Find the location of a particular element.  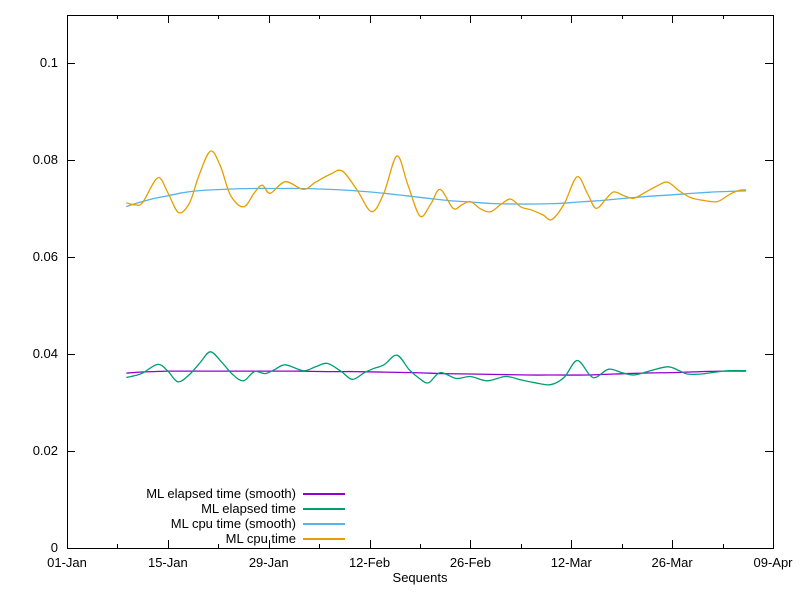

legend-item-ml-elapsed-time: ML elapsed time is located at coordinates (202, 508).